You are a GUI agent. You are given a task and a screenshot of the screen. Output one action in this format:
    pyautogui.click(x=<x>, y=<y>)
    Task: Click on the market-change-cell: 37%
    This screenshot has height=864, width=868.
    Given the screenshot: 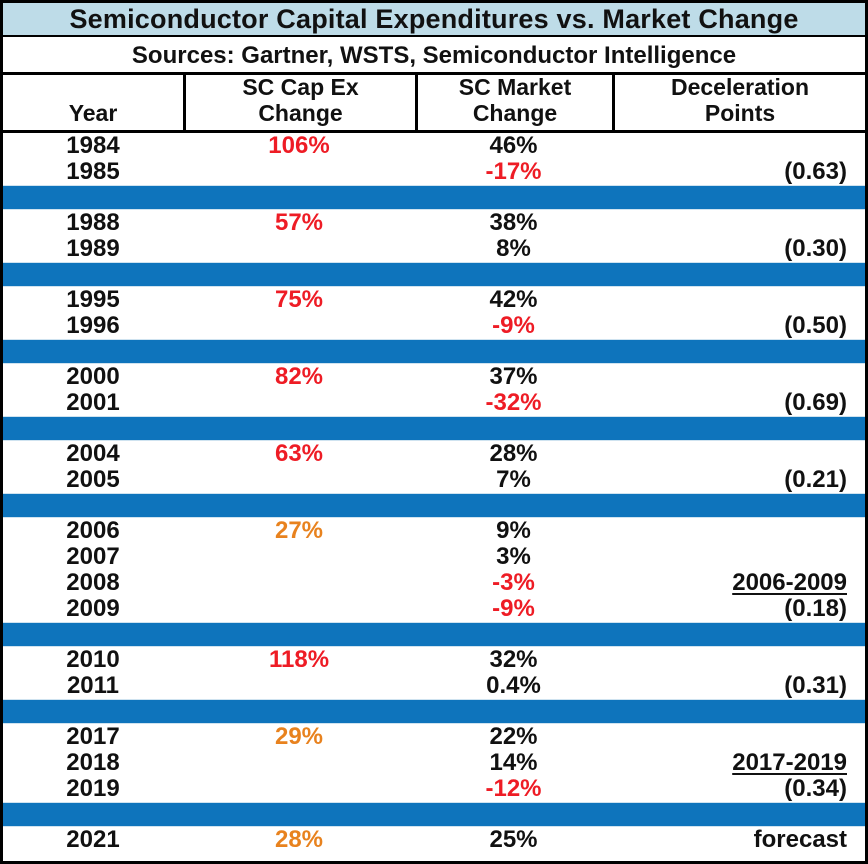 What is the action you would take?
    pyautogui.click(x=513, y=376)
    